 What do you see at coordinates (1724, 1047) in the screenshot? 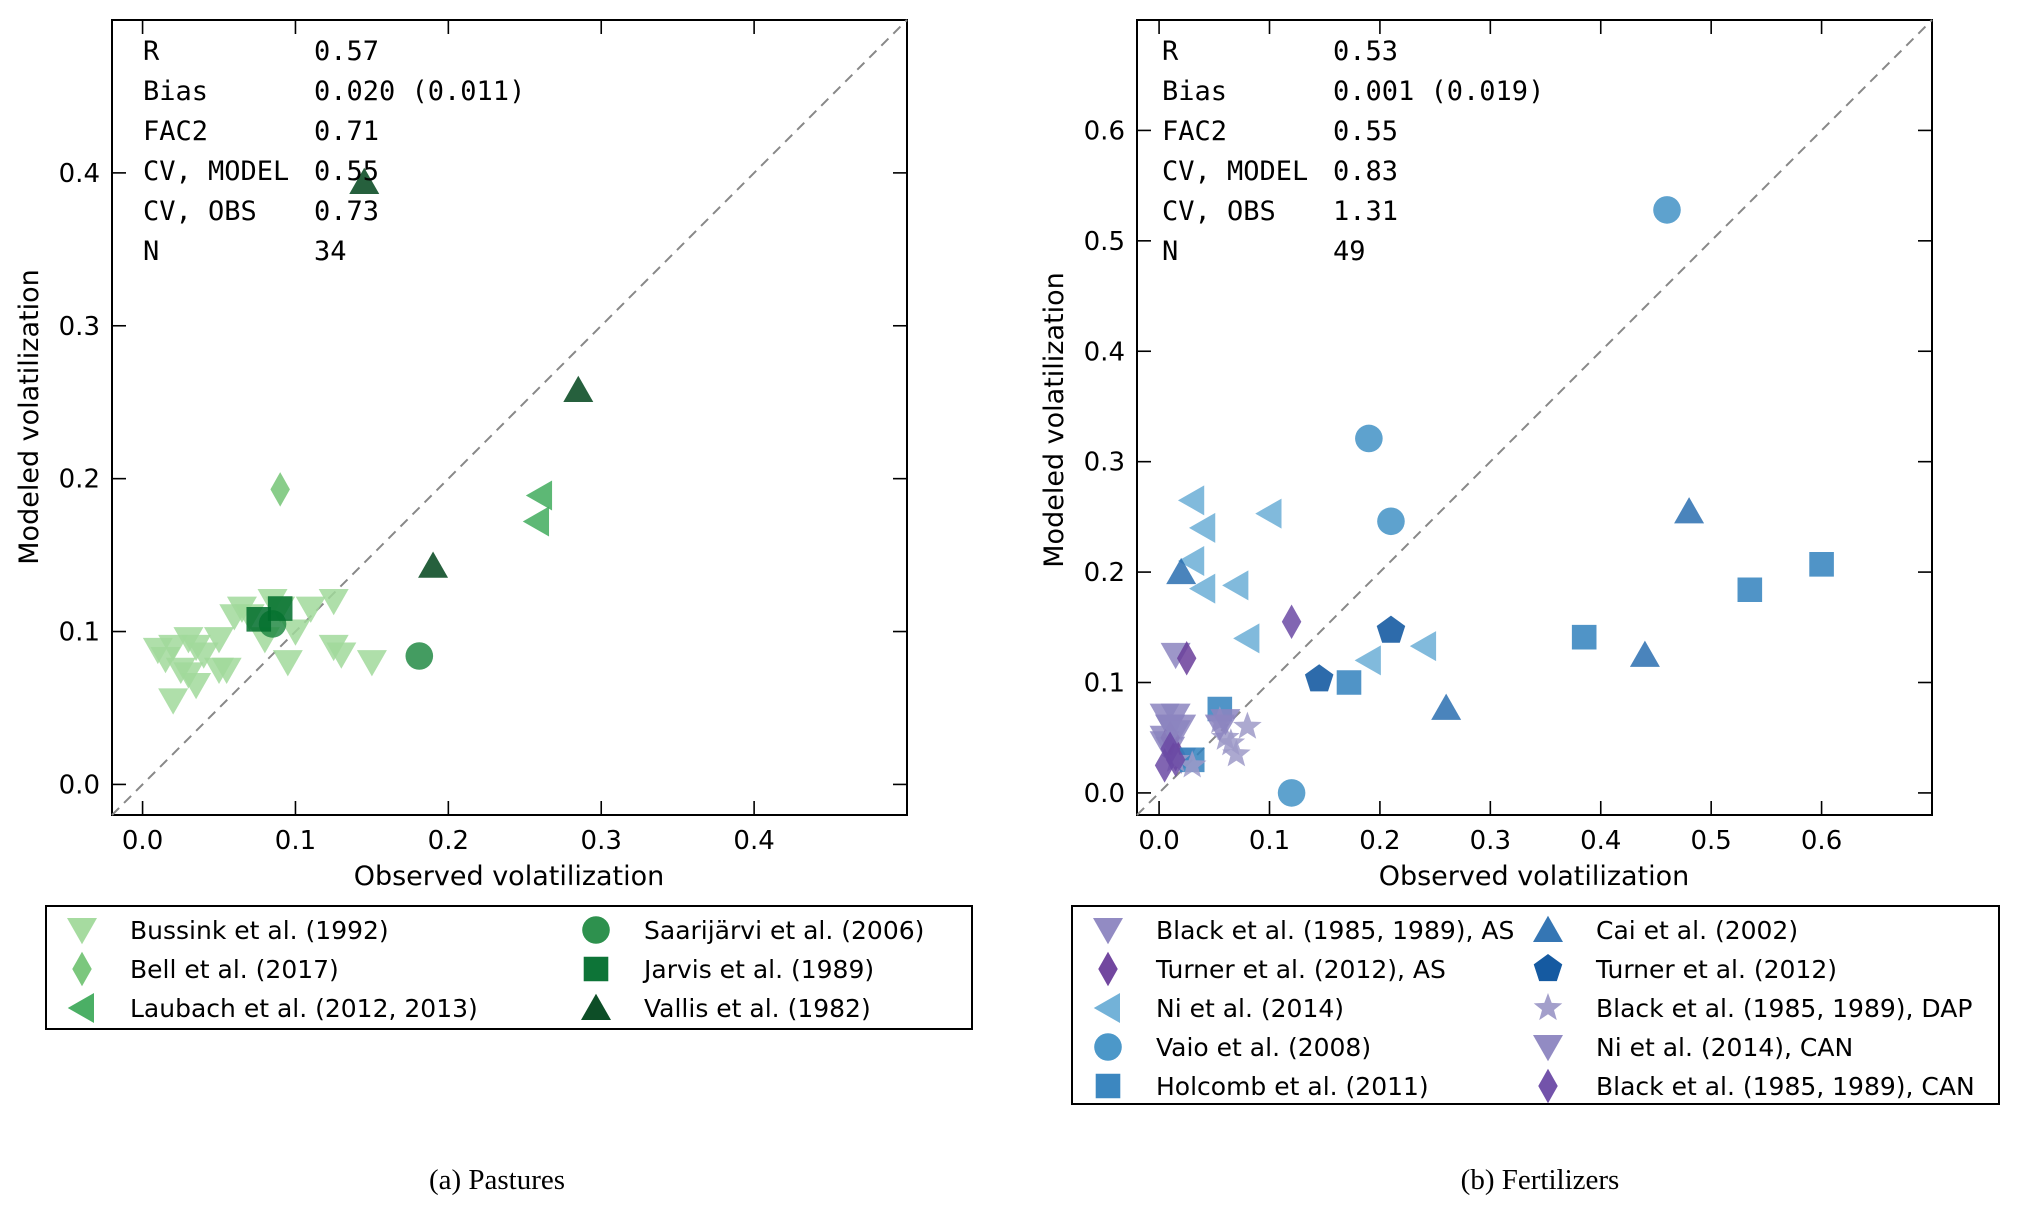
I see `legend-label: Ni et al. (2014), CAN` at bounding box center [1724, 1047].